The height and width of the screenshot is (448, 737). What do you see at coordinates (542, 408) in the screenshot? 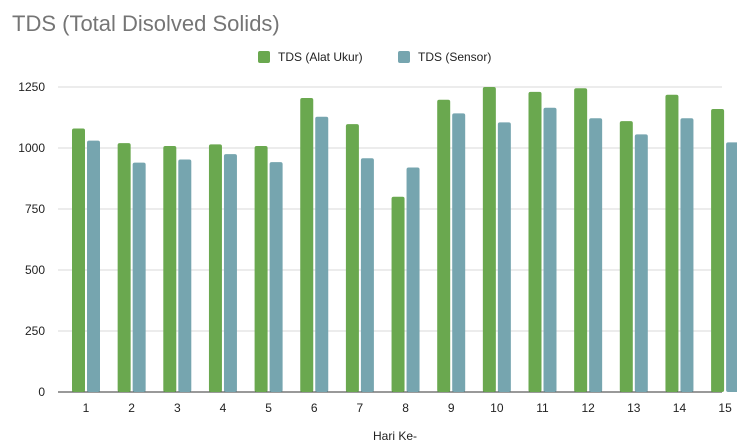
I see `x-tick-label-11: 11` at bounding box center [542, 408].